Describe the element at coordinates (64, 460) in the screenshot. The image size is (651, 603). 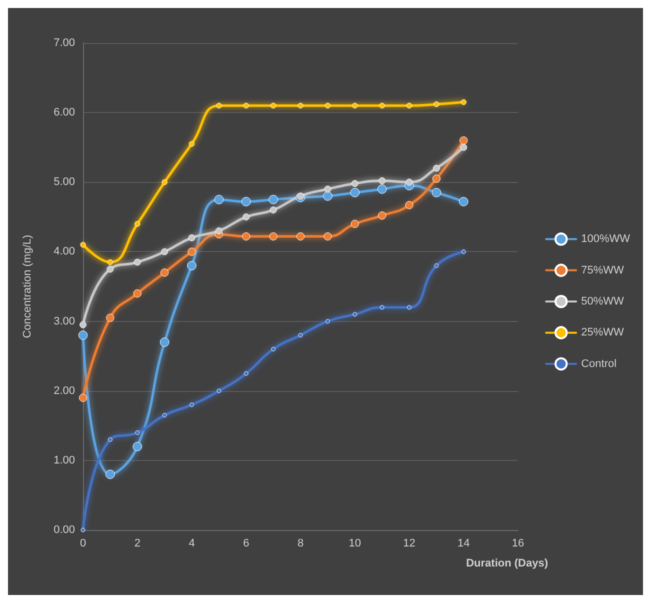
I see `y-tick-label: 1.00` at that location.